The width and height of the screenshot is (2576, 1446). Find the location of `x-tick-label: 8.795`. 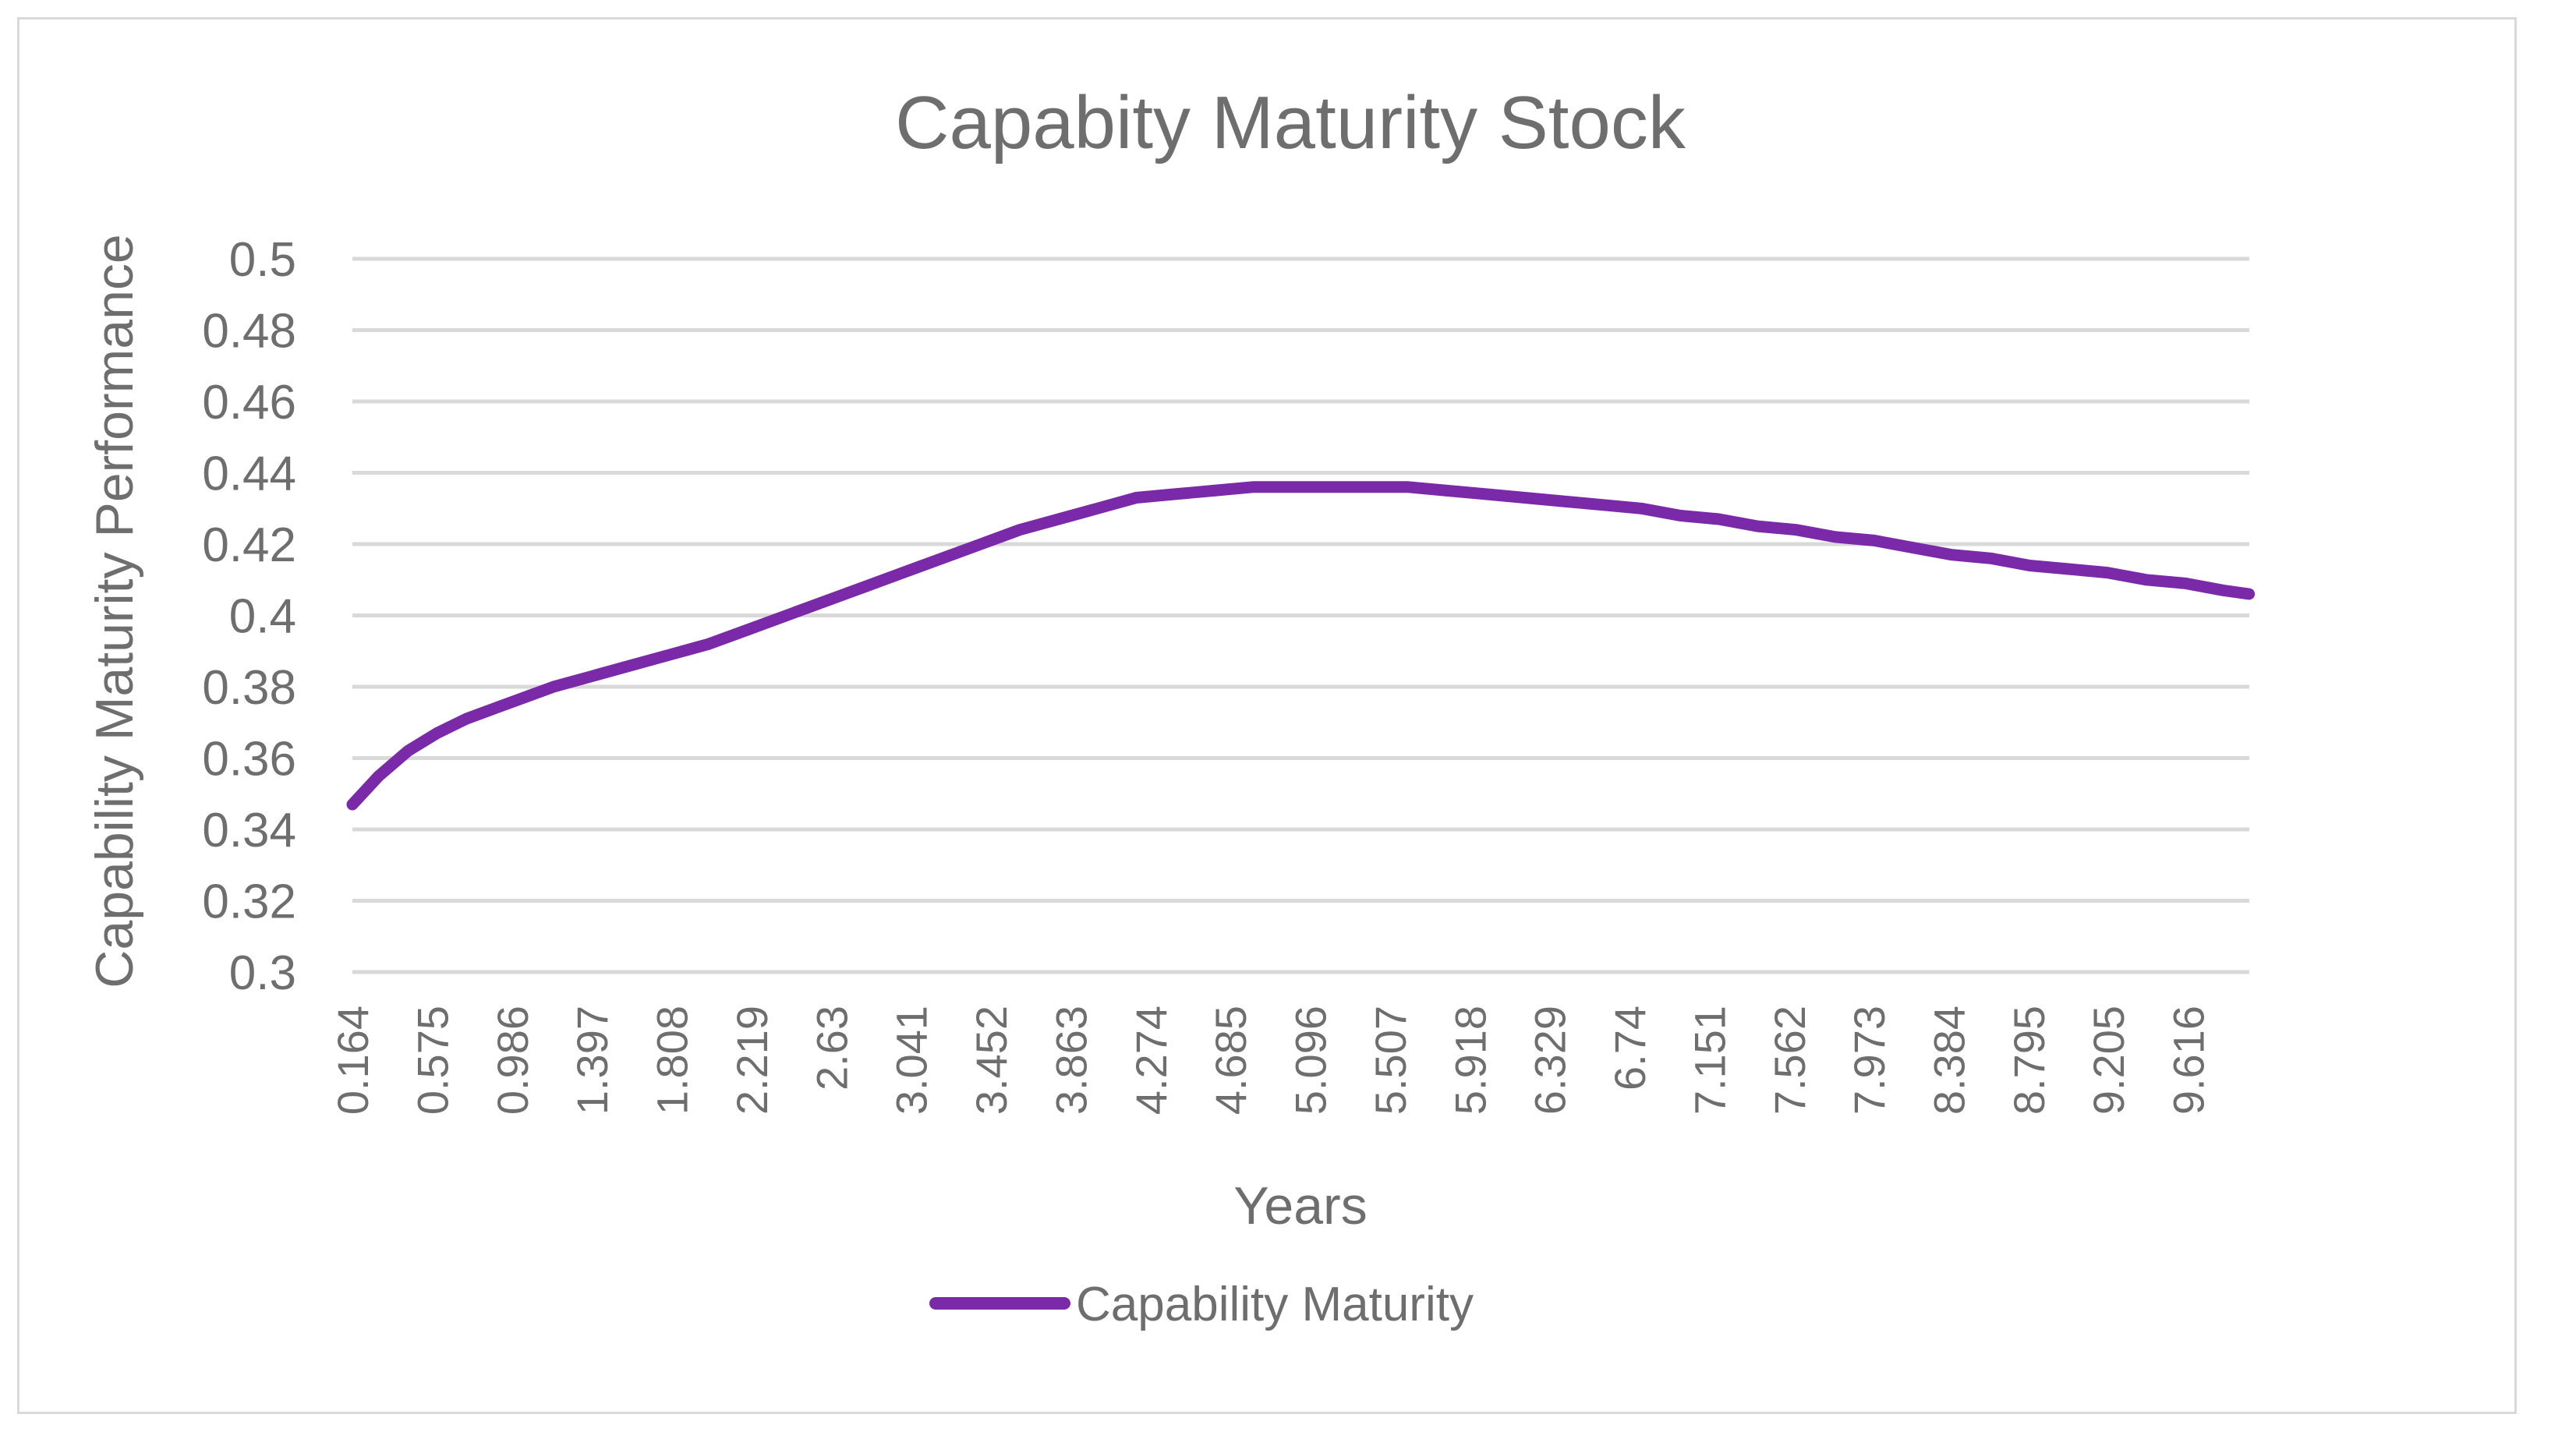

x-tick-label: 8.795 is located at coordinates (2030, 1060).